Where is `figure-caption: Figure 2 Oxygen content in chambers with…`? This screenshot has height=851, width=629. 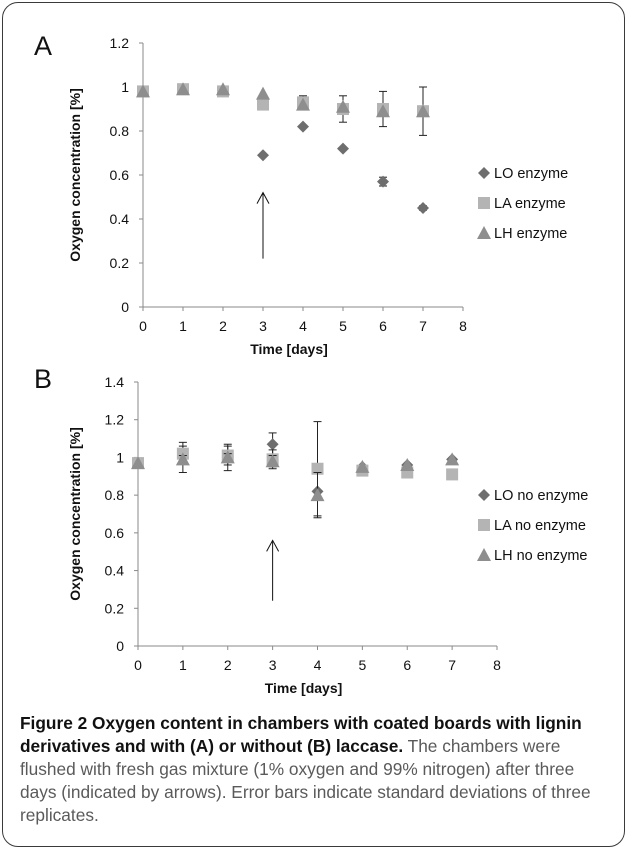
figure-caption: Figure 2 Oxygen content in chambers with… is located at coordinates (316, 769).